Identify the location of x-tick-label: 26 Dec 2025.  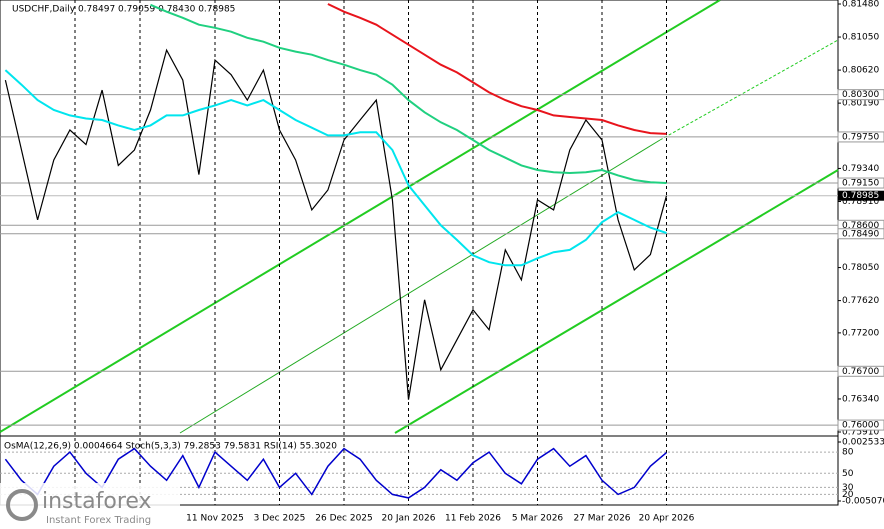
(344, 519).